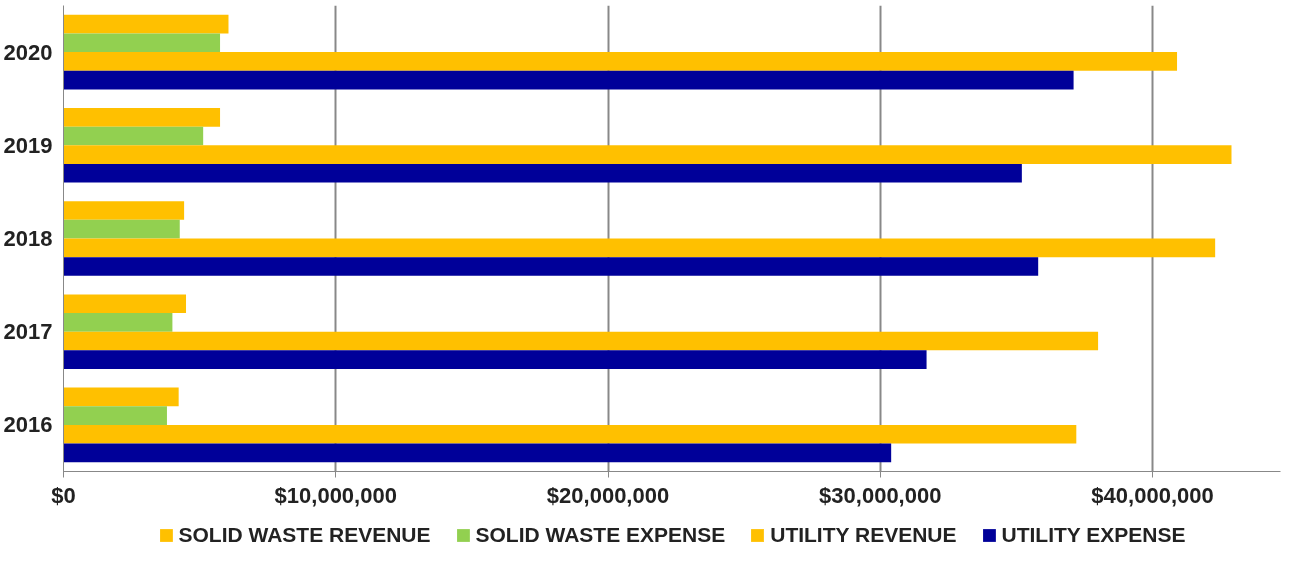  Describe the element at coordinates (1093, 535) in the screenshot. I see `legend-label: UTILITY EXPENSE` at that location.